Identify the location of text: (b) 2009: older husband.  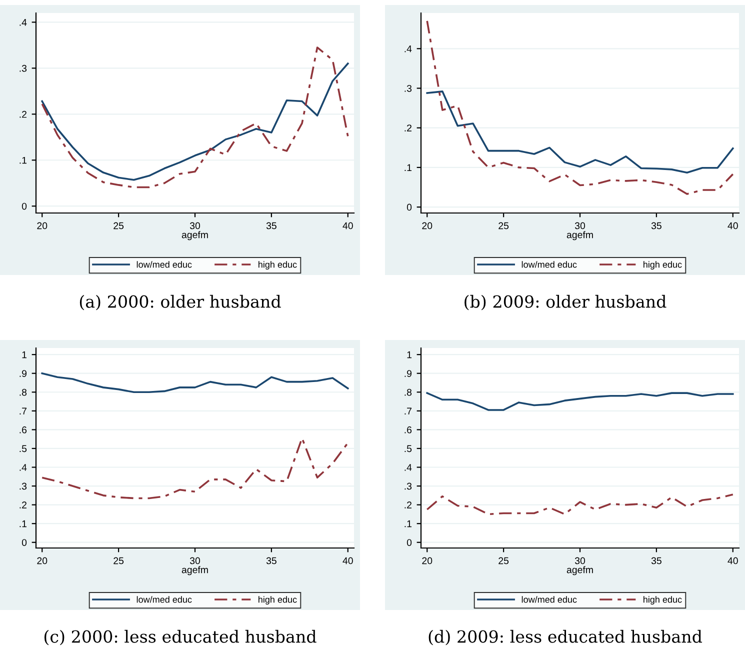
(565, 302).